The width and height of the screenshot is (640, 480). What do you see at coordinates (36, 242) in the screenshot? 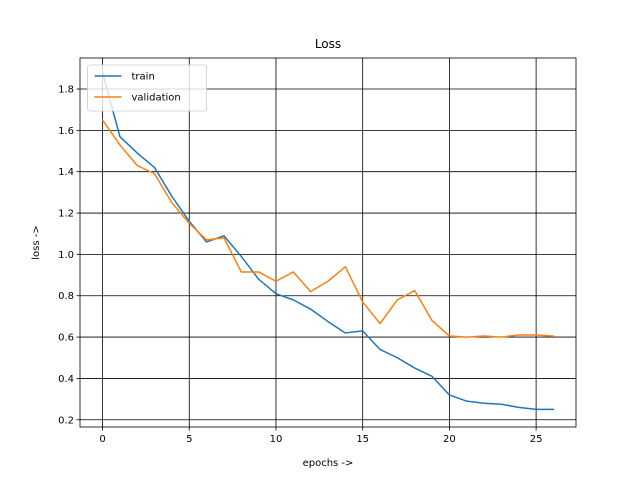
I see `y-axis-label: loss ->` at bounding box center [36, 242].